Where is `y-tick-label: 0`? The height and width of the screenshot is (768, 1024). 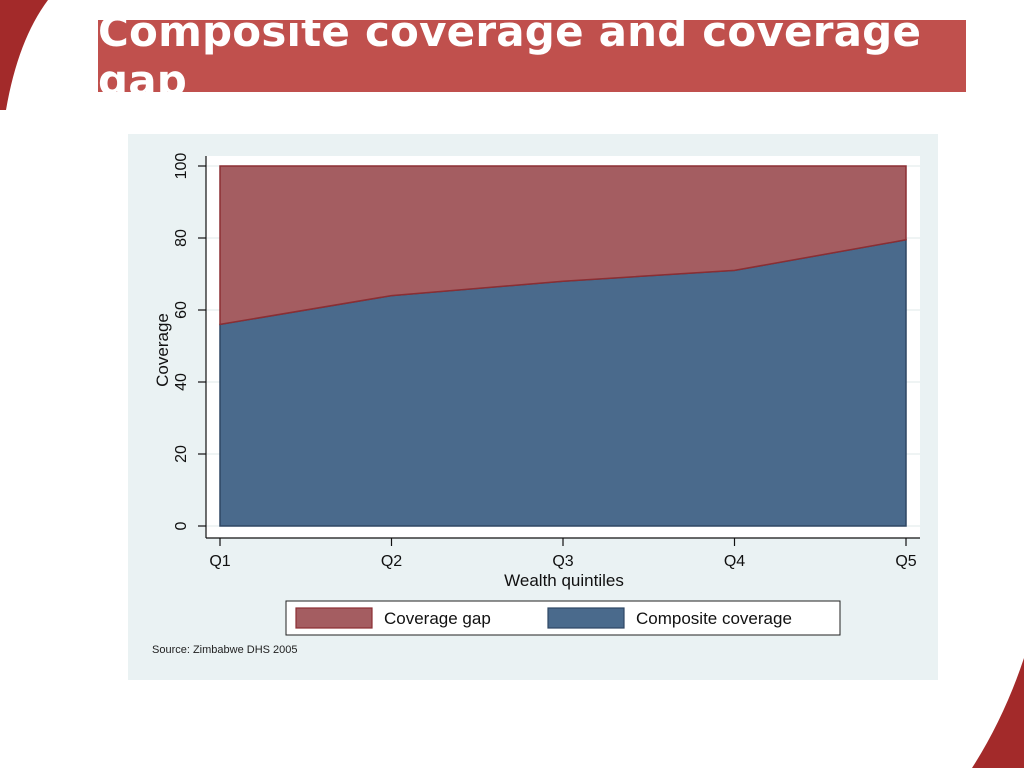 y-tick-label: 0 is located at coordinates (181, 525).